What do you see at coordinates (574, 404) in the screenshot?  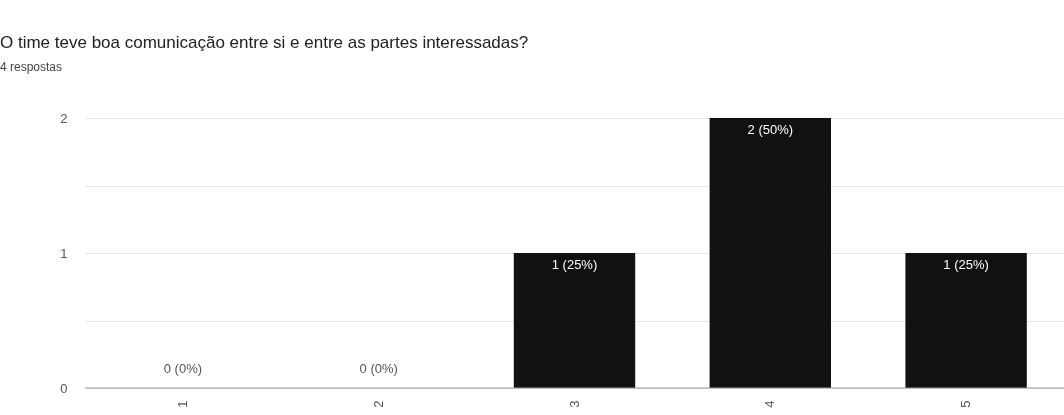 I see `x-tick-label: 3` at bounding box center [574, 404].